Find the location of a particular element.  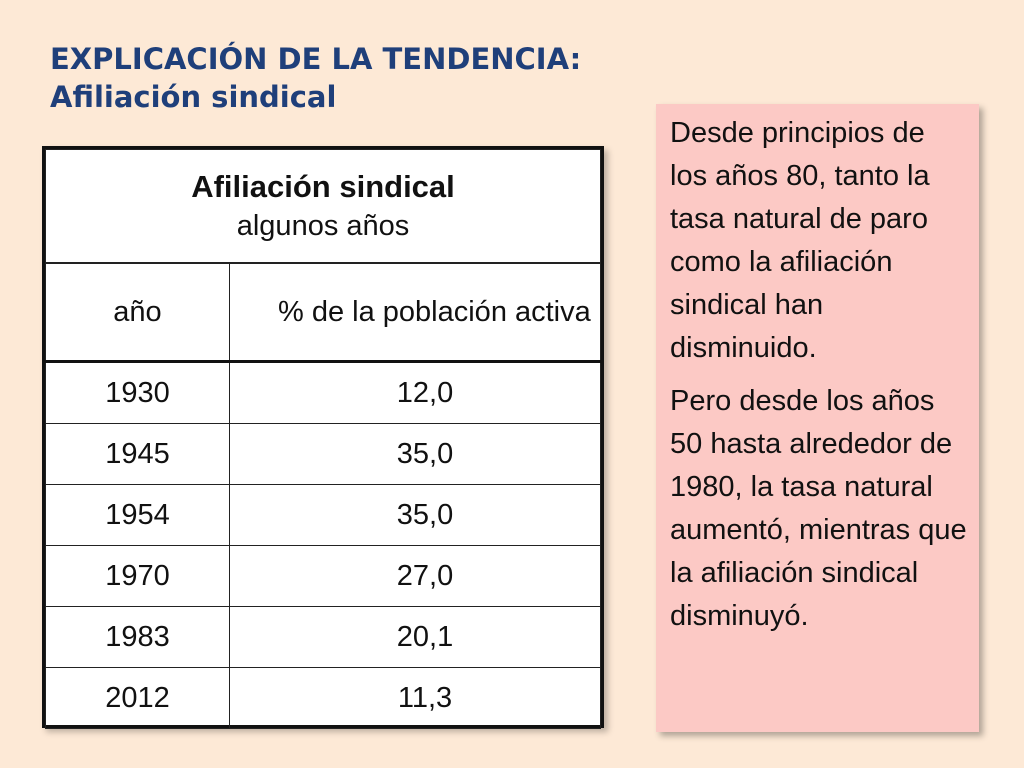

column-header-year: año is located at coordinates (137, 312).